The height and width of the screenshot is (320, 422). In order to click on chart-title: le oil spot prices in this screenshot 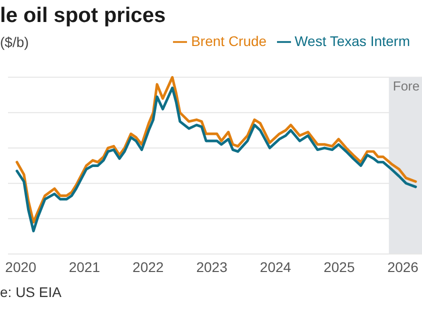, I will do `click(83, 16)`.